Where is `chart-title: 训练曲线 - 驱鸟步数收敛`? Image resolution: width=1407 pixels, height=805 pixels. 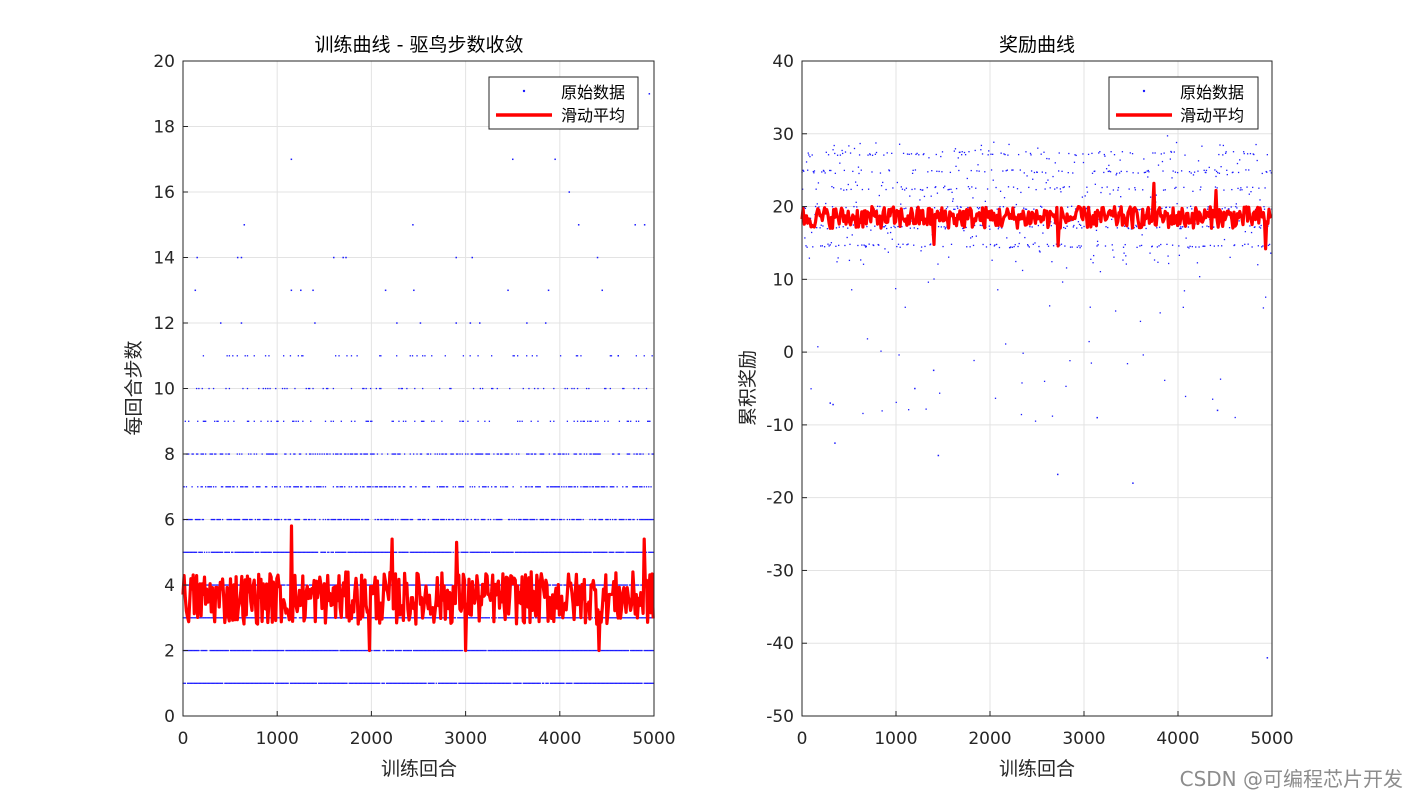 chart-title: 训练曲线 - 驱鸟步数收敛 is located at coordinates (419, 45).